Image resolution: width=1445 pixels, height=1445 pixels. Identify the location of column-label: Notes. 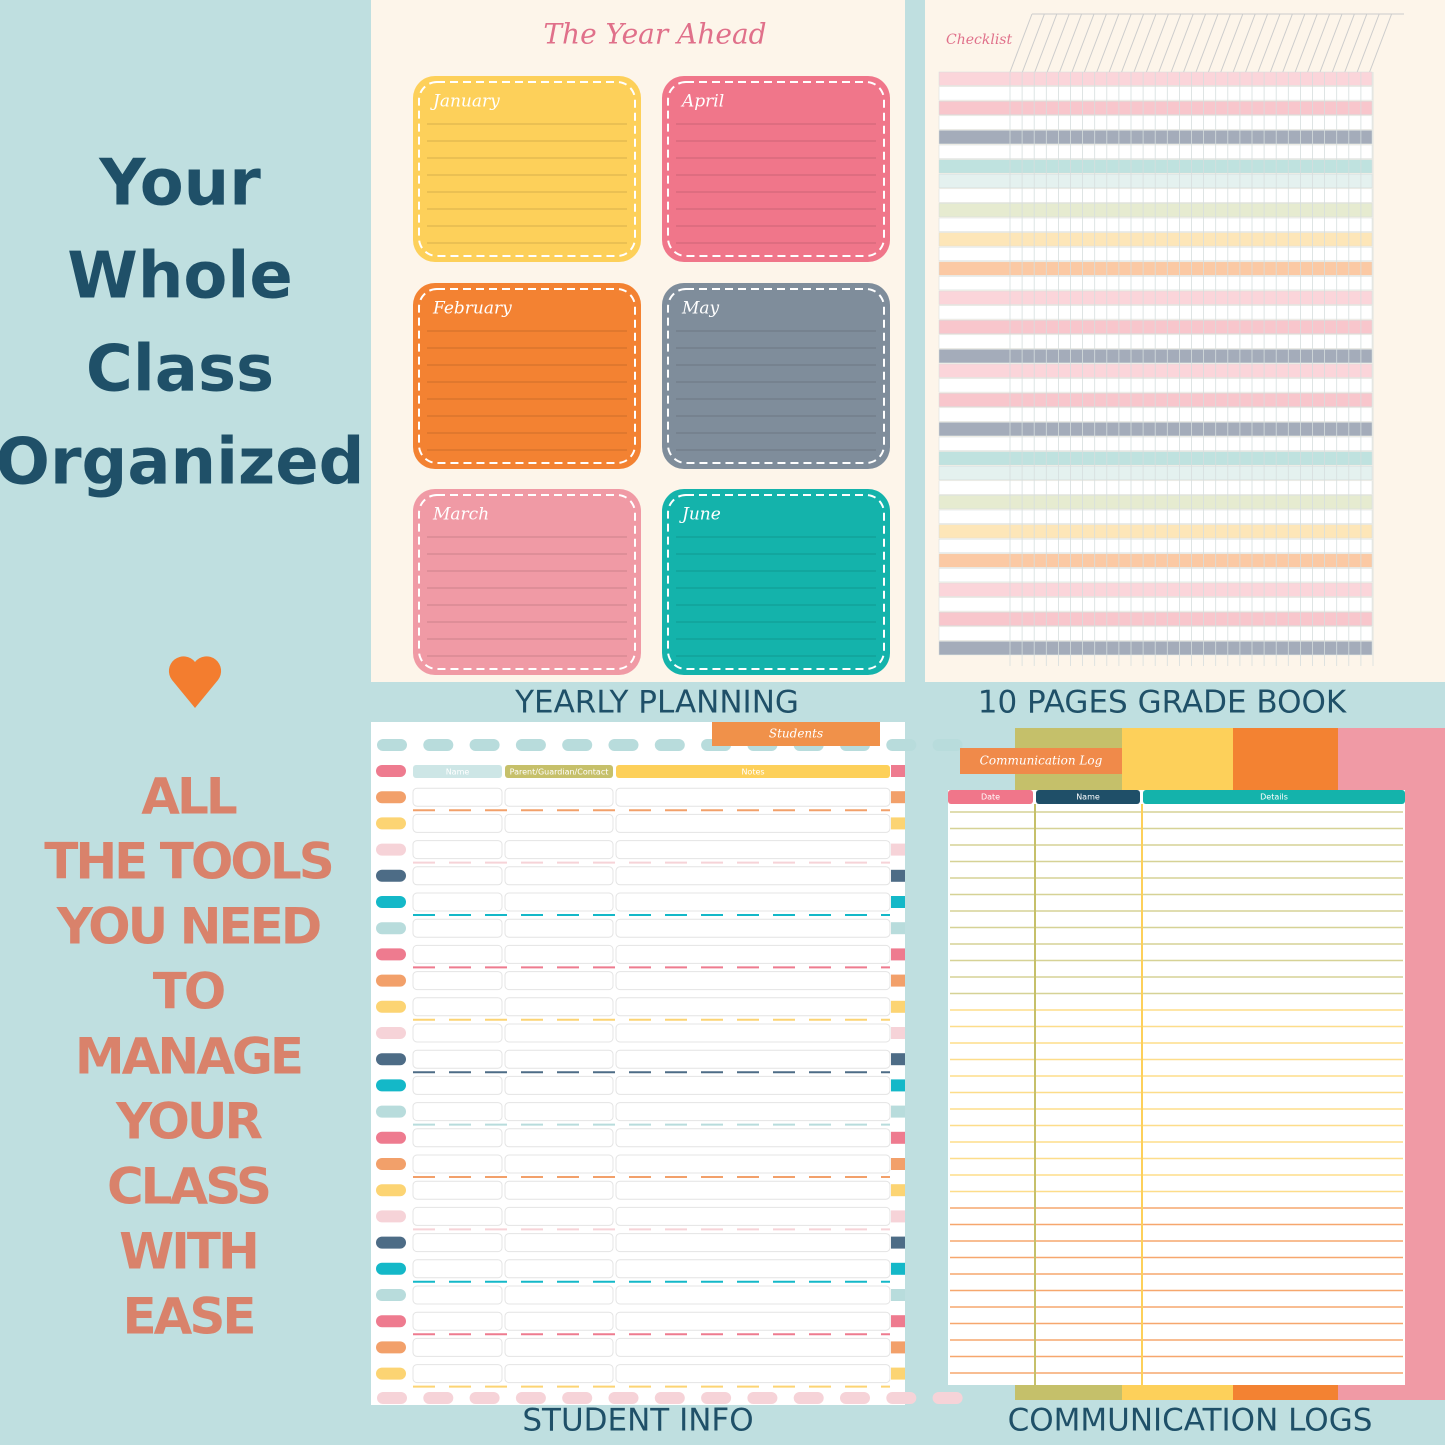
(752, 772).